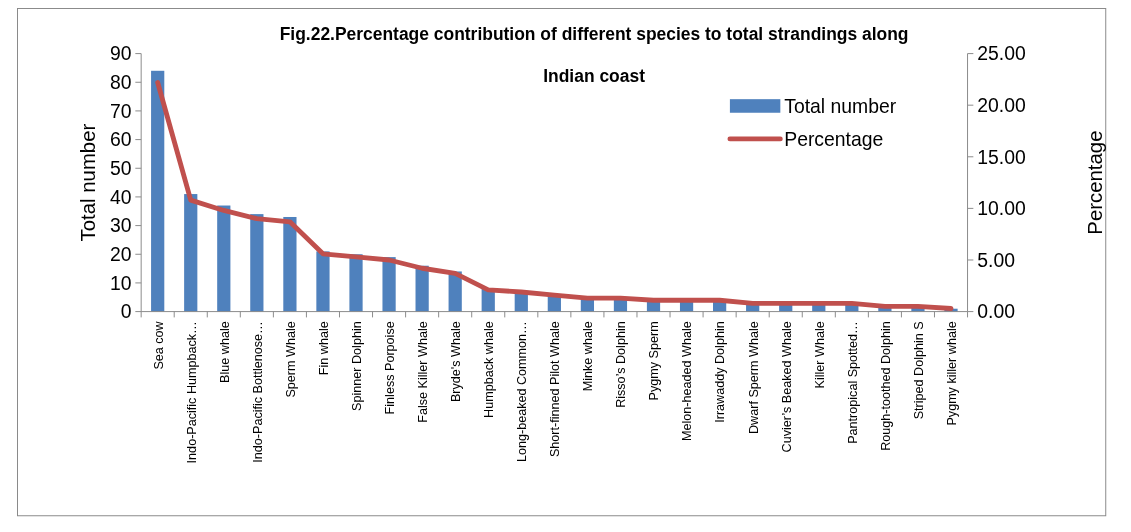  What do you see at coordinates (389, 368) in the screenshot?
I see `x-tick-label: Finless Porpoise` at bounding box center [389, 368].